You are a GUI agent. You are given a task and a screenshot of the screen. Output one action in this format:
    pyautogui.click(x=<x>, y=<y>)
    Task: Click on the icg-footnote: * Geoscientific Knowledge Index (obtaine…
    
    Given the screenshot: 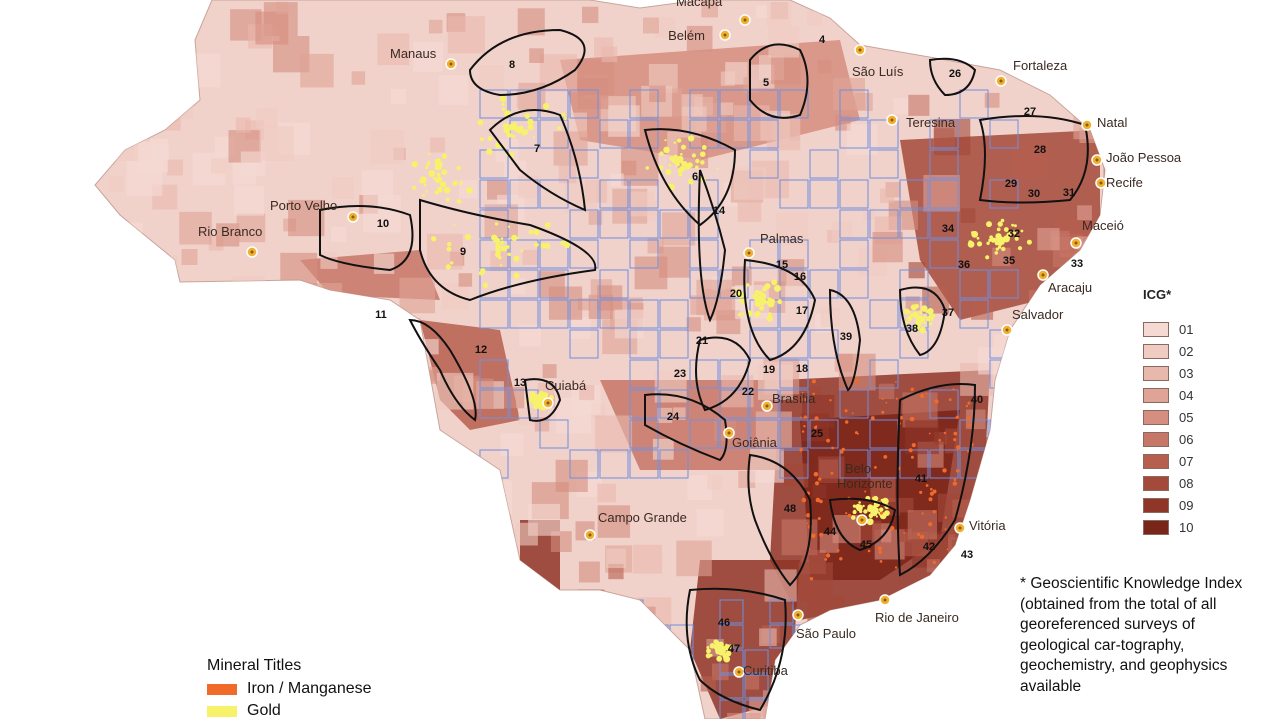 What is the action you would take?
    pyautogui.click(x=1135, y=635)
    